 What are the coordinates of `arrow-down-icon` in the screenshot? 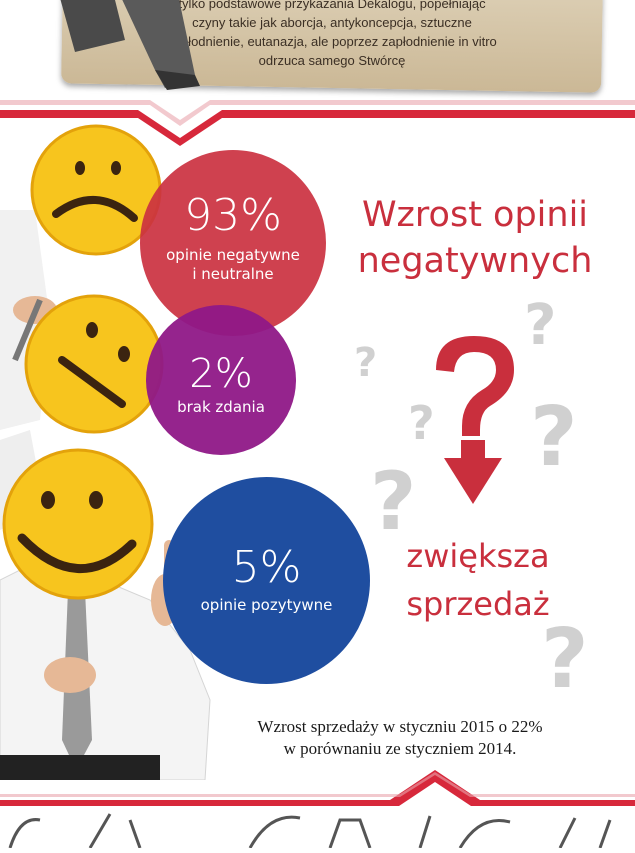 It's located at (473, 472).